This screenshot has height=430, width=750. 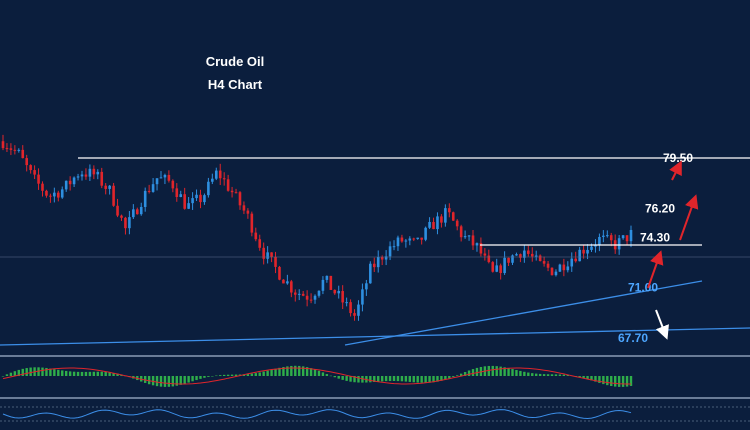 What do you see at coordinates (643, 288) in the screenshot?
I see `level-label: 71.00` at bounding box center [643, 288].